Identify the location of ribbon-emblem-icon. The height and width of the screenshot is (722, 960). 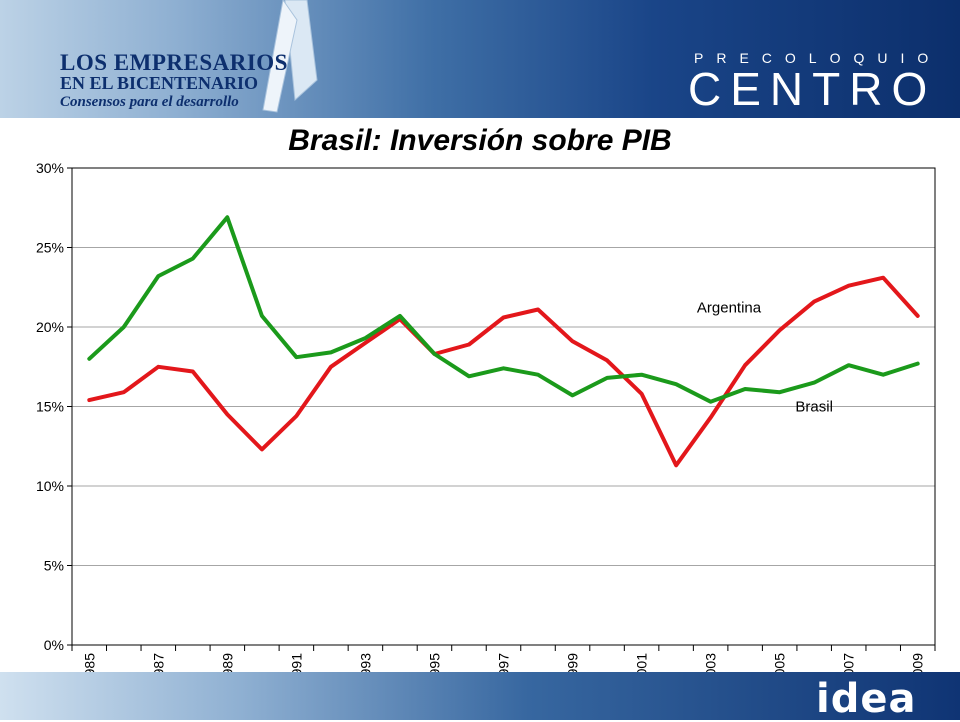
(290, 56).